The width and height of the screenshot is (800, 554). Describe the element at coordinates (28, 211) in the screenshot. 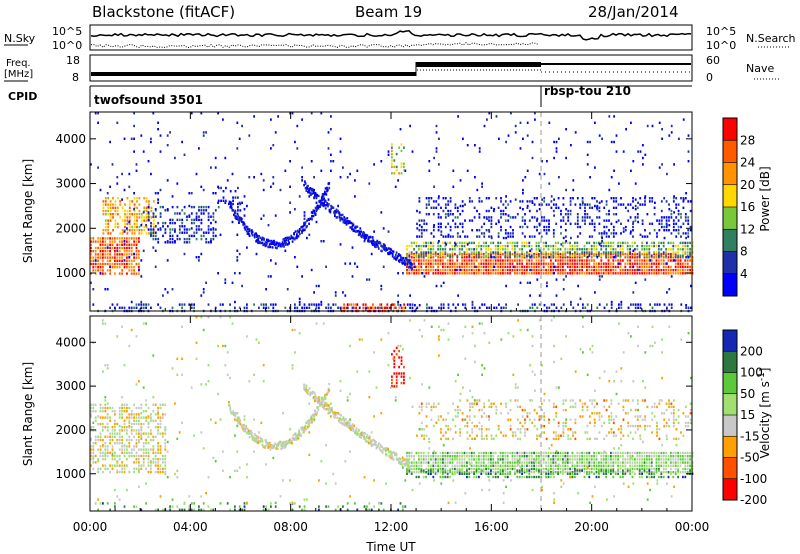

I see `power-y-label: Slant Range [km]` at that location.